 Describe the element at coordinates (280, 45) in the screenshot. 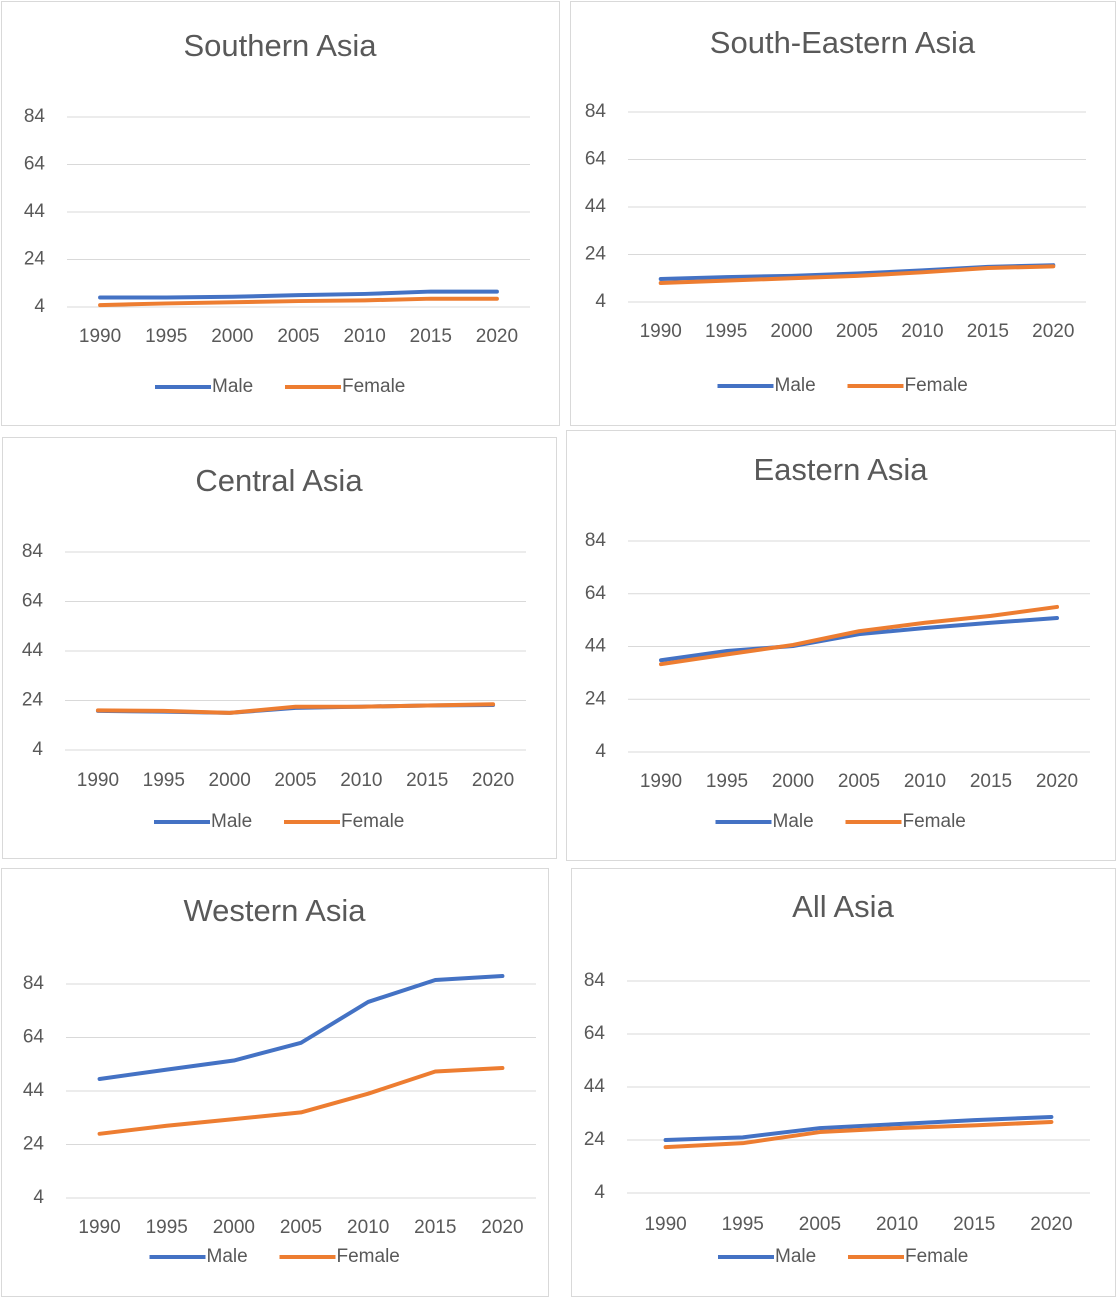

I see `chart-title: Southern Asia` at that location.